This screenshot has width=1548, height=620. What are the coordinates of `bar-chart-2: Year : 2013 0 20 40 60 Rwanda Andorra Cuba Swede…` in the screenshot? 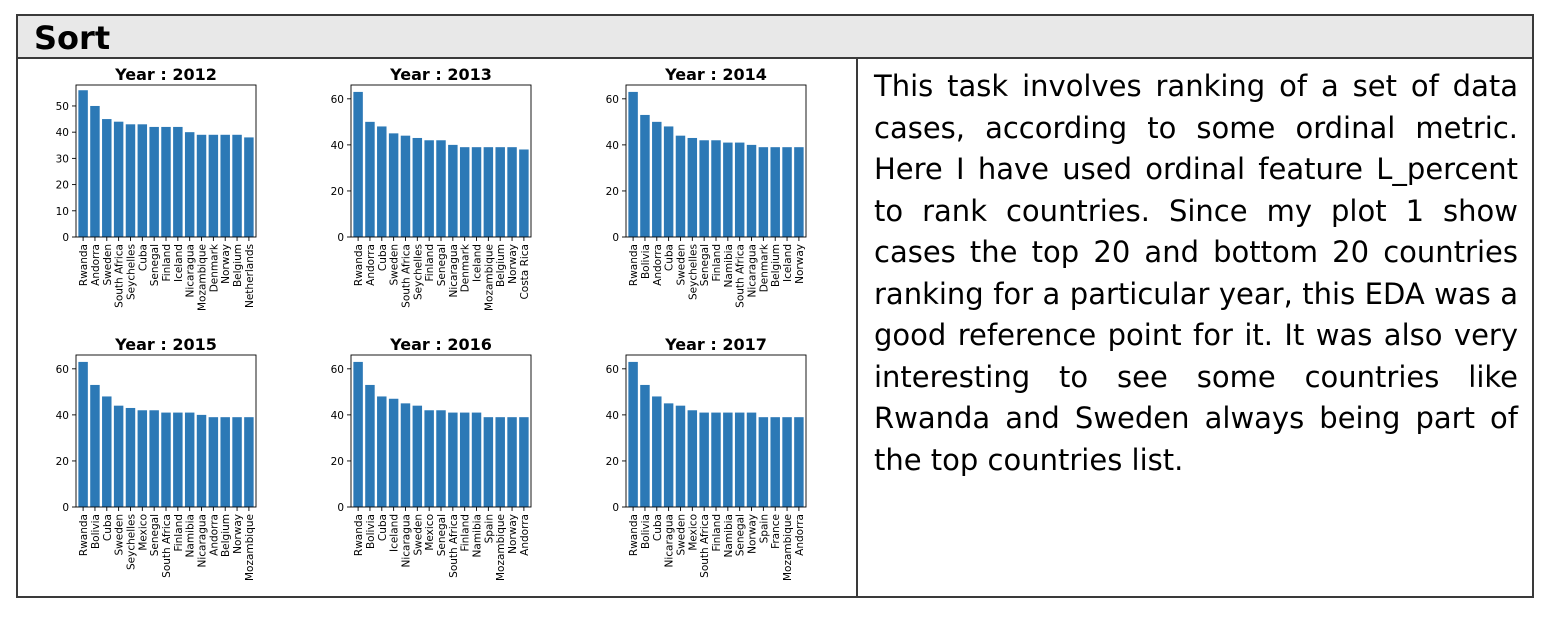 It's located at (431, 188).